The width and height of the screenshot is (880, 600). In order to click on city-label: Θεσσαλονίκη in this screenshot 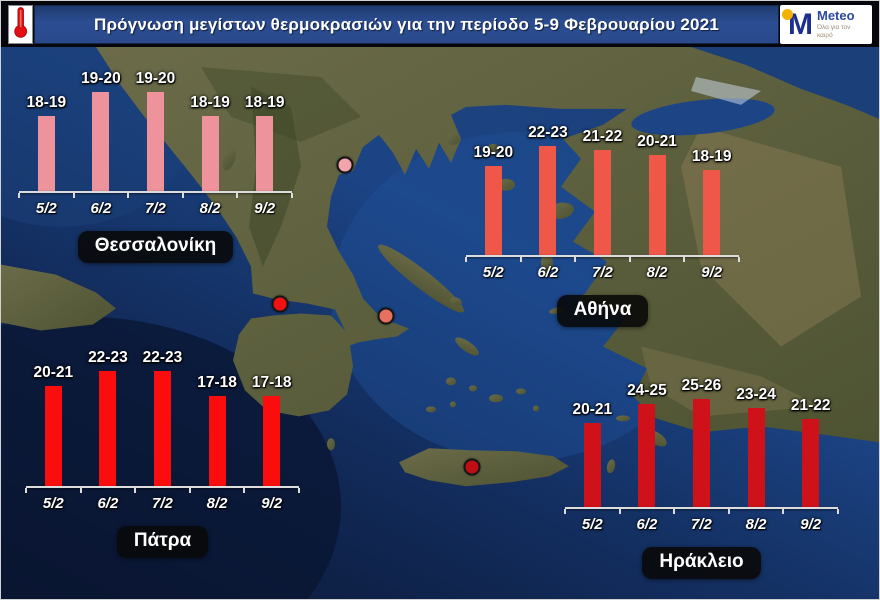, I will do `click(155, 247)`.